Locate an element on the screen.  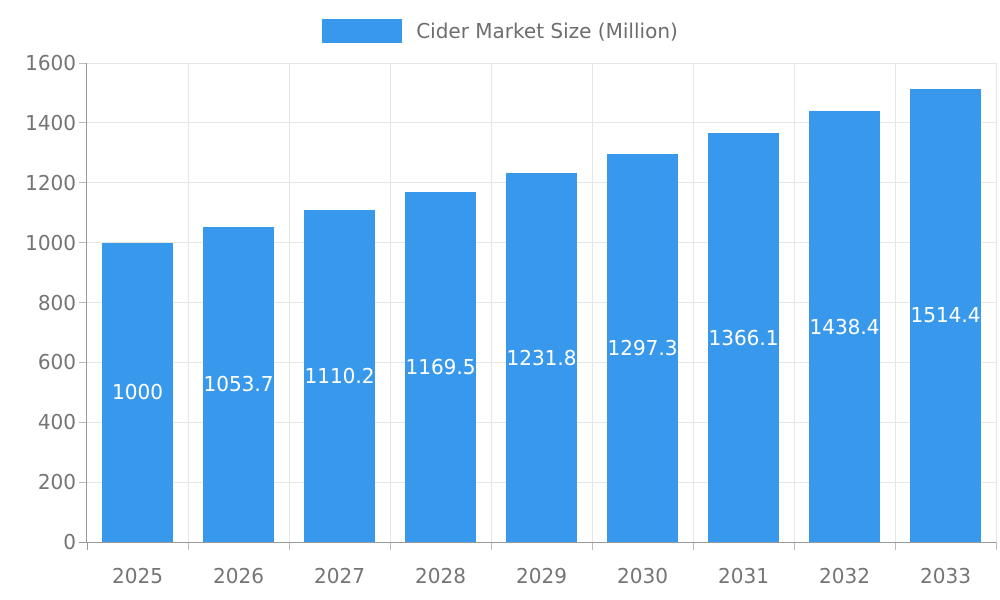
x-axis-line is located at coordinates (537, 542).